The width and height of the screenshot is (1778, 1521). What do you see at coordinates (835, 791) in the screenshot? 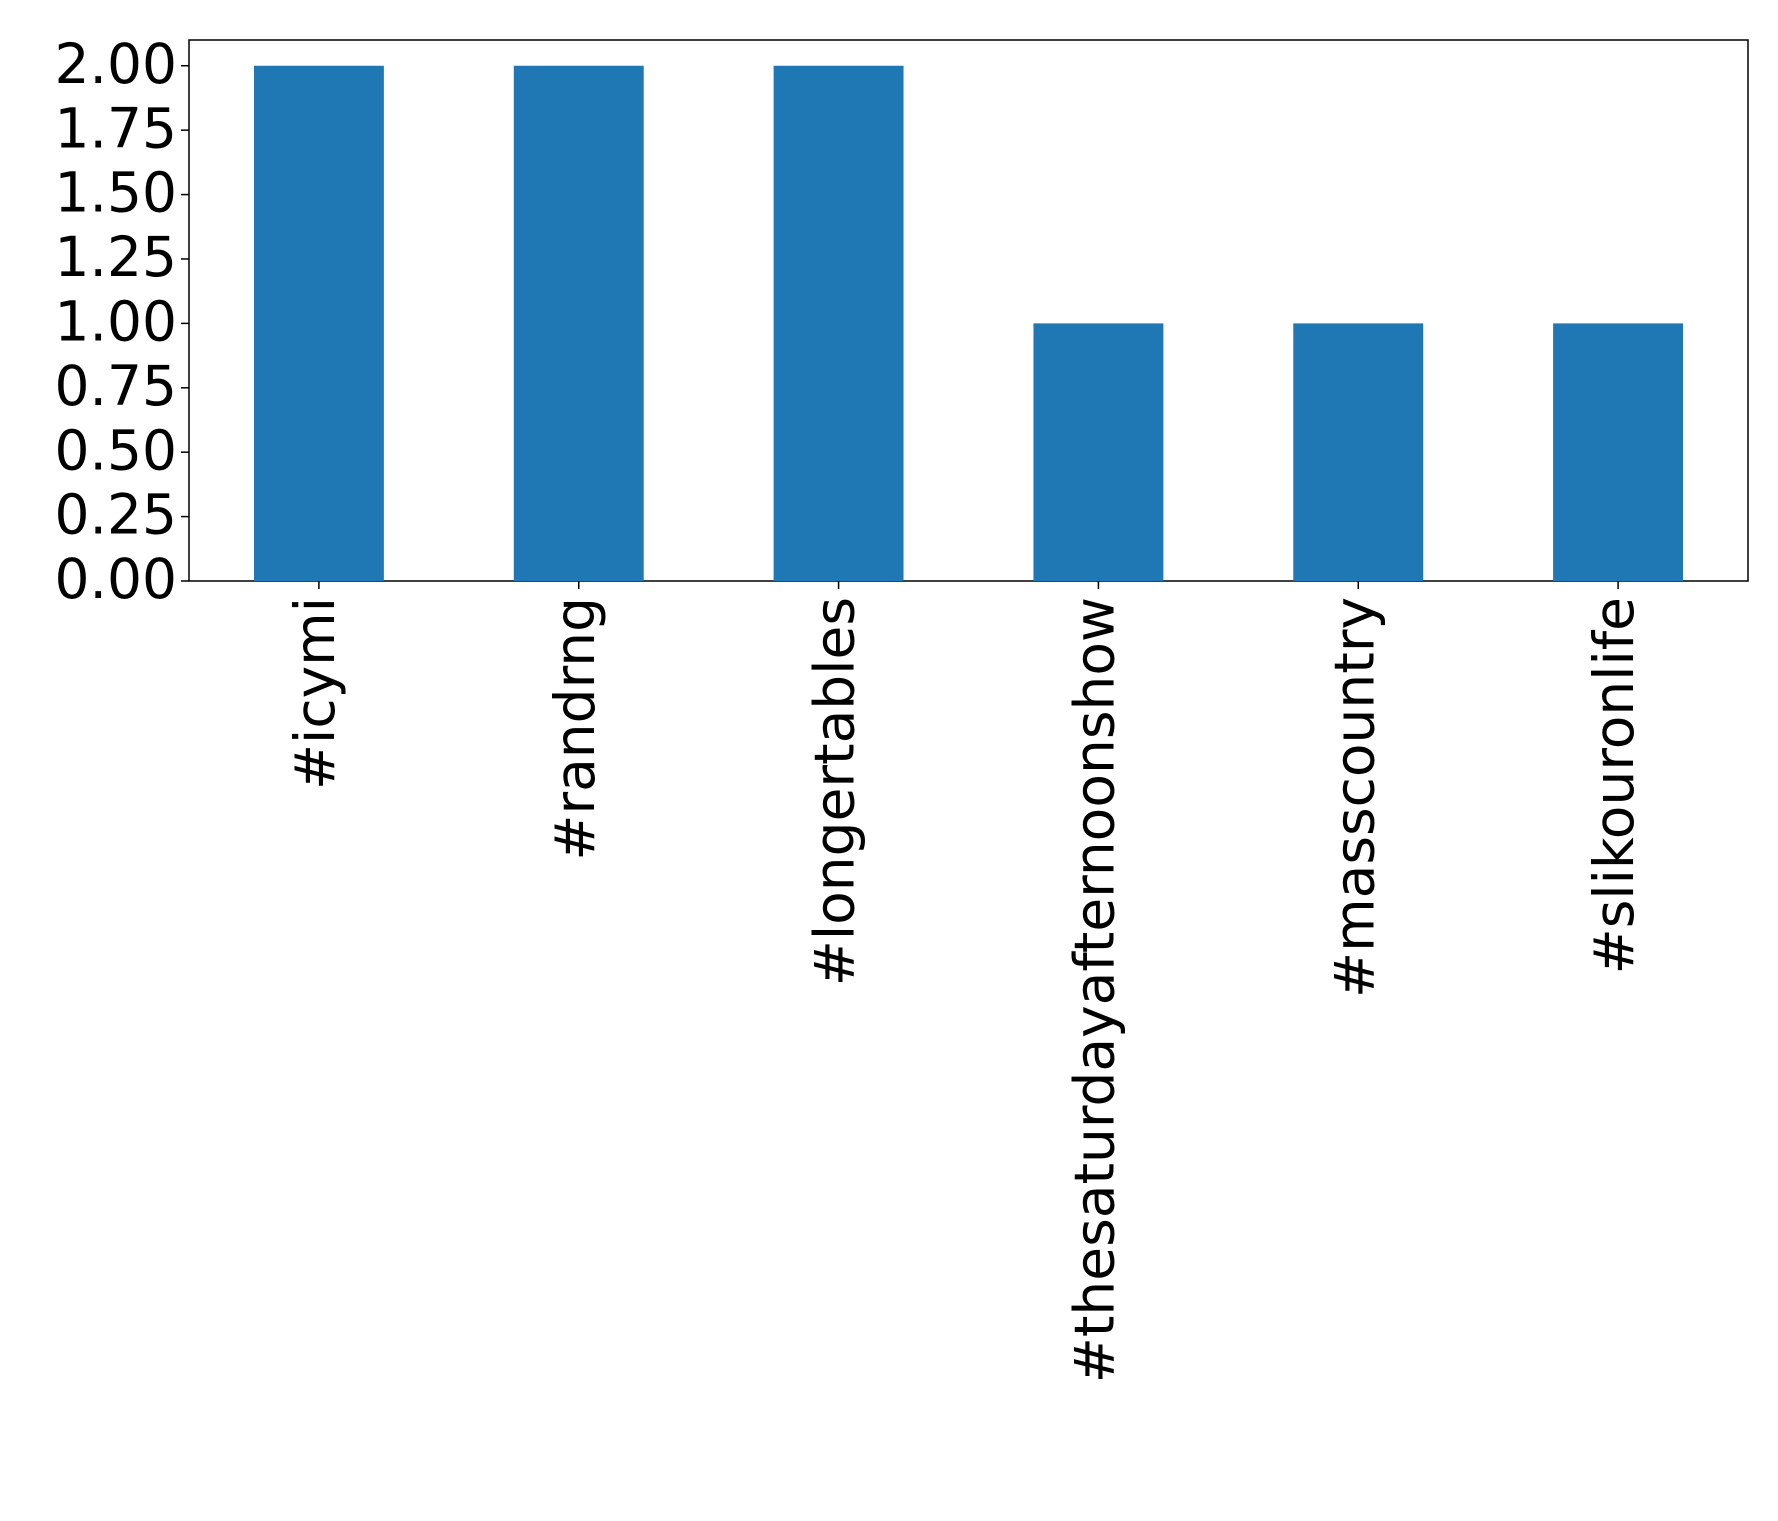
I see `x-tick-label: #longertables` at bounding box center [835, 791].